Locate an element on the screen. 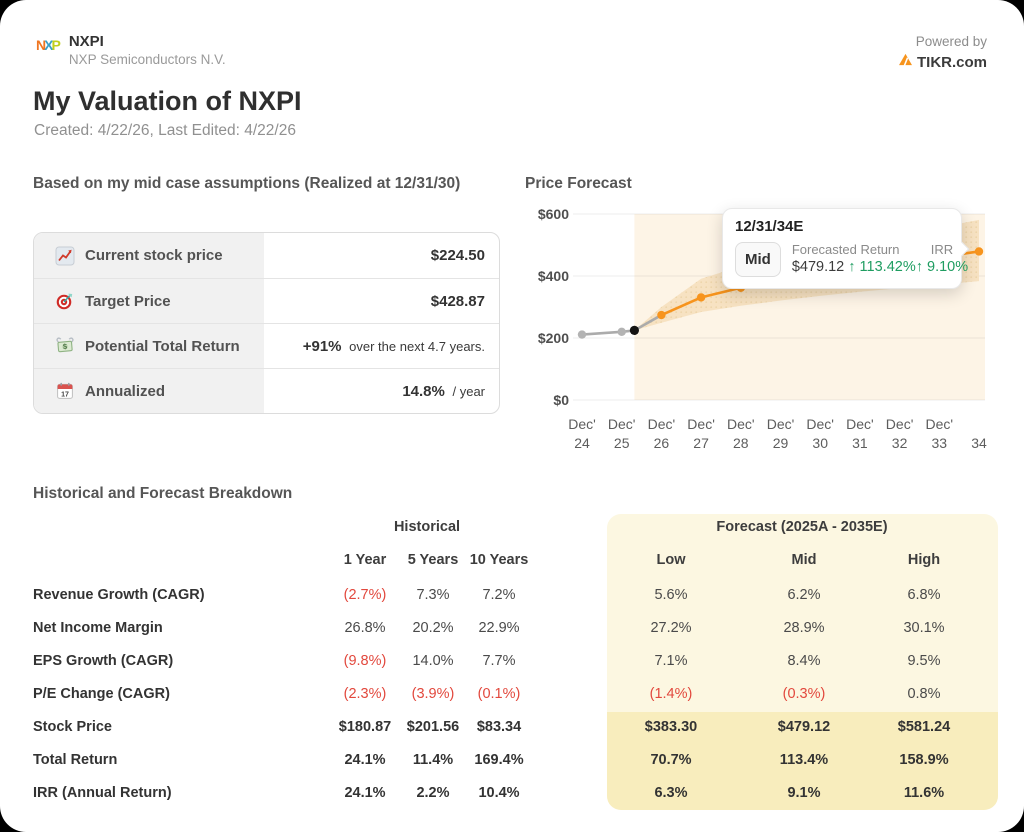  svg-text: $600 is located at coordinates (553, 214).